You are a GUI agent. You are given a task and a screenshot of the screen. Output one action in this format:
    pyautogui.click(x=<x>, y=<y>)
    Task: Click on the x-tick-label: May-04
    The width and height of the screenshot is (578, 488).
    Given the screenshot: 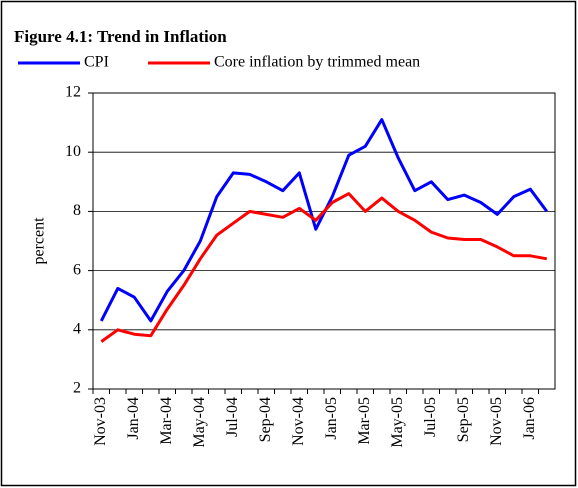 What is the action you would take?
    pyautogui.click(x=199, y=422)
    